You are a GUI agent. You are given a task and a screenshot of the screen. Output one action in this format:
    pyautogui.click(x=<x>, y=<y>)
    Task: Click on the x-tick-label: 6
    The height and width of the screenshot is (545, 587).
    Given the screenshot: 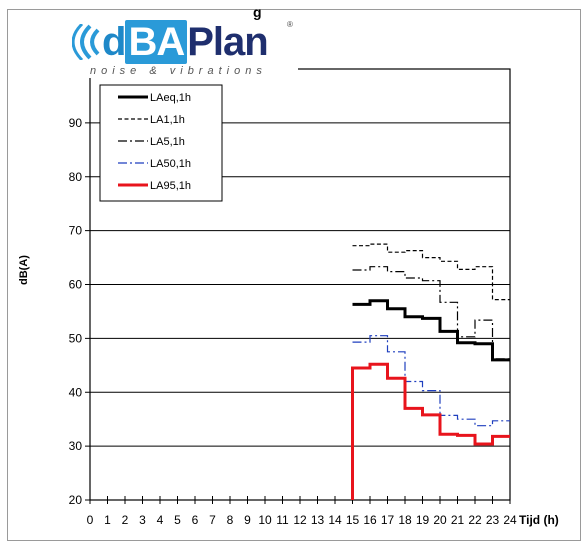 What is the action you would take?
    pyautogui.click(x=195, y=520)
    